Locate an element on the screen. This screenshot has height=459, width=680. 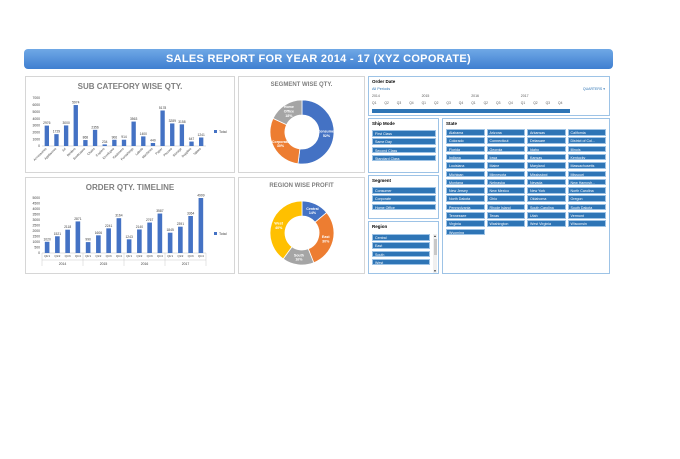
region-item: East is located at coordinates (401, 245).